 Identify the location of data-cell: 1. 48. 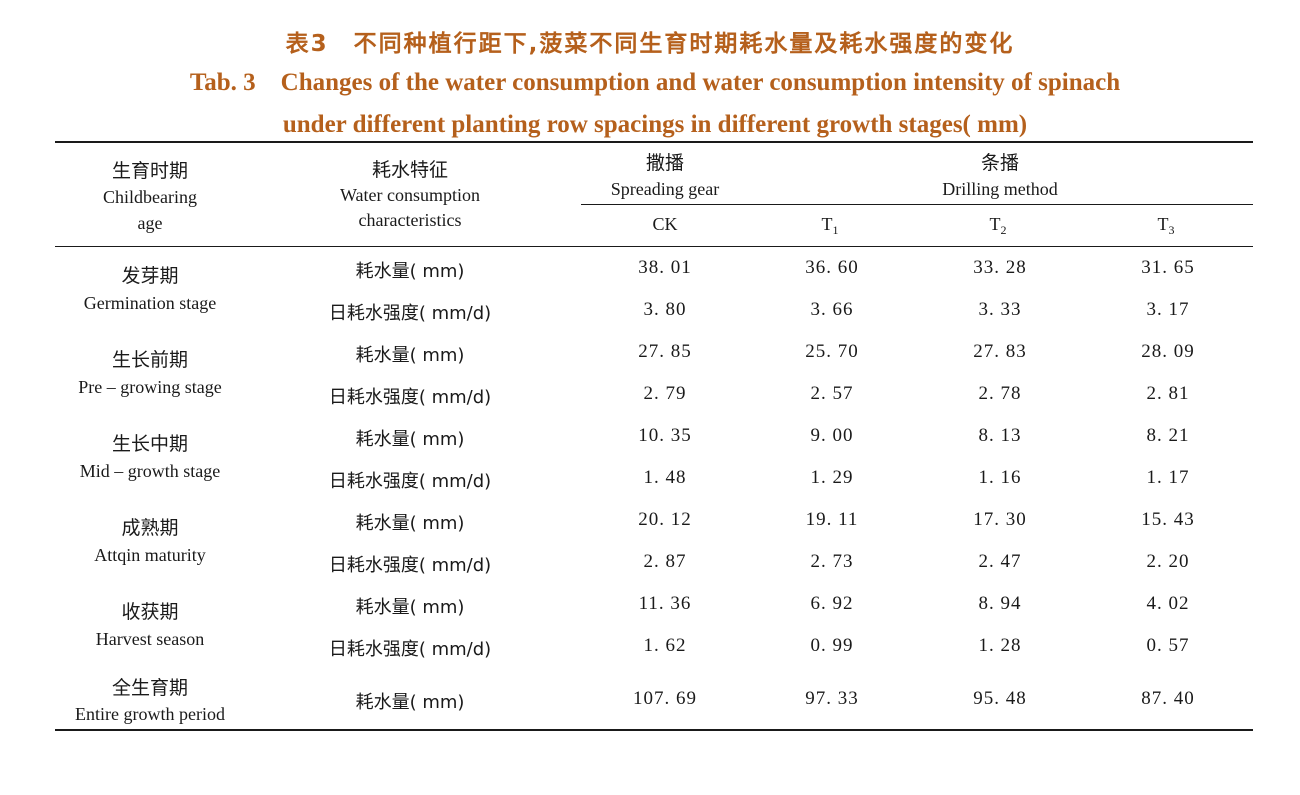
(665, 477).